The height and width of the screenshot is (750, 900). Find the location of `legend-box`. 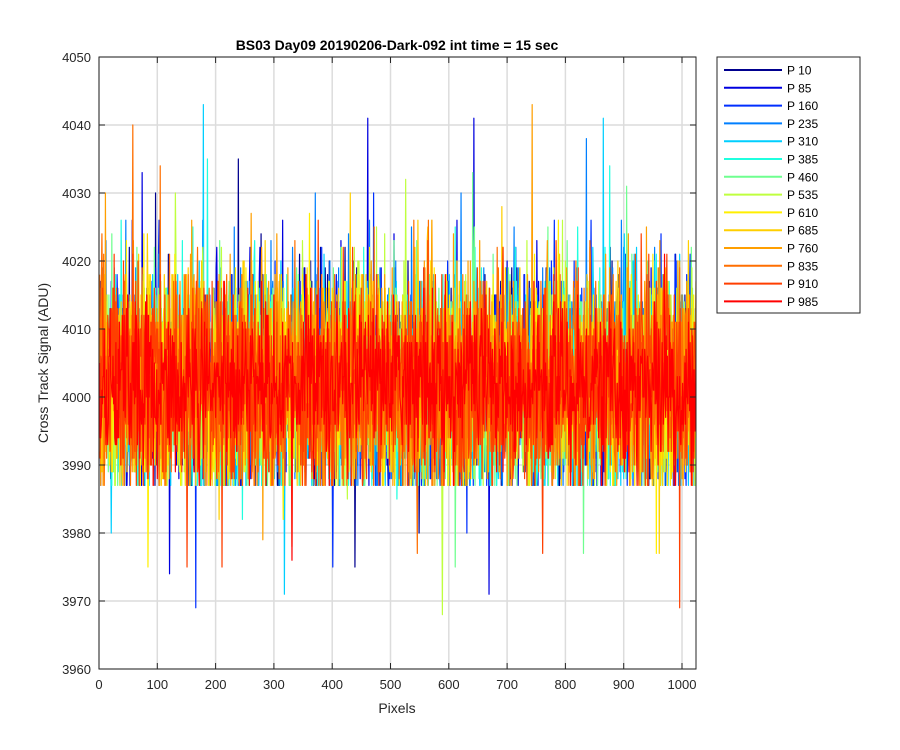

legend-box is located at coordinates (788, 185).